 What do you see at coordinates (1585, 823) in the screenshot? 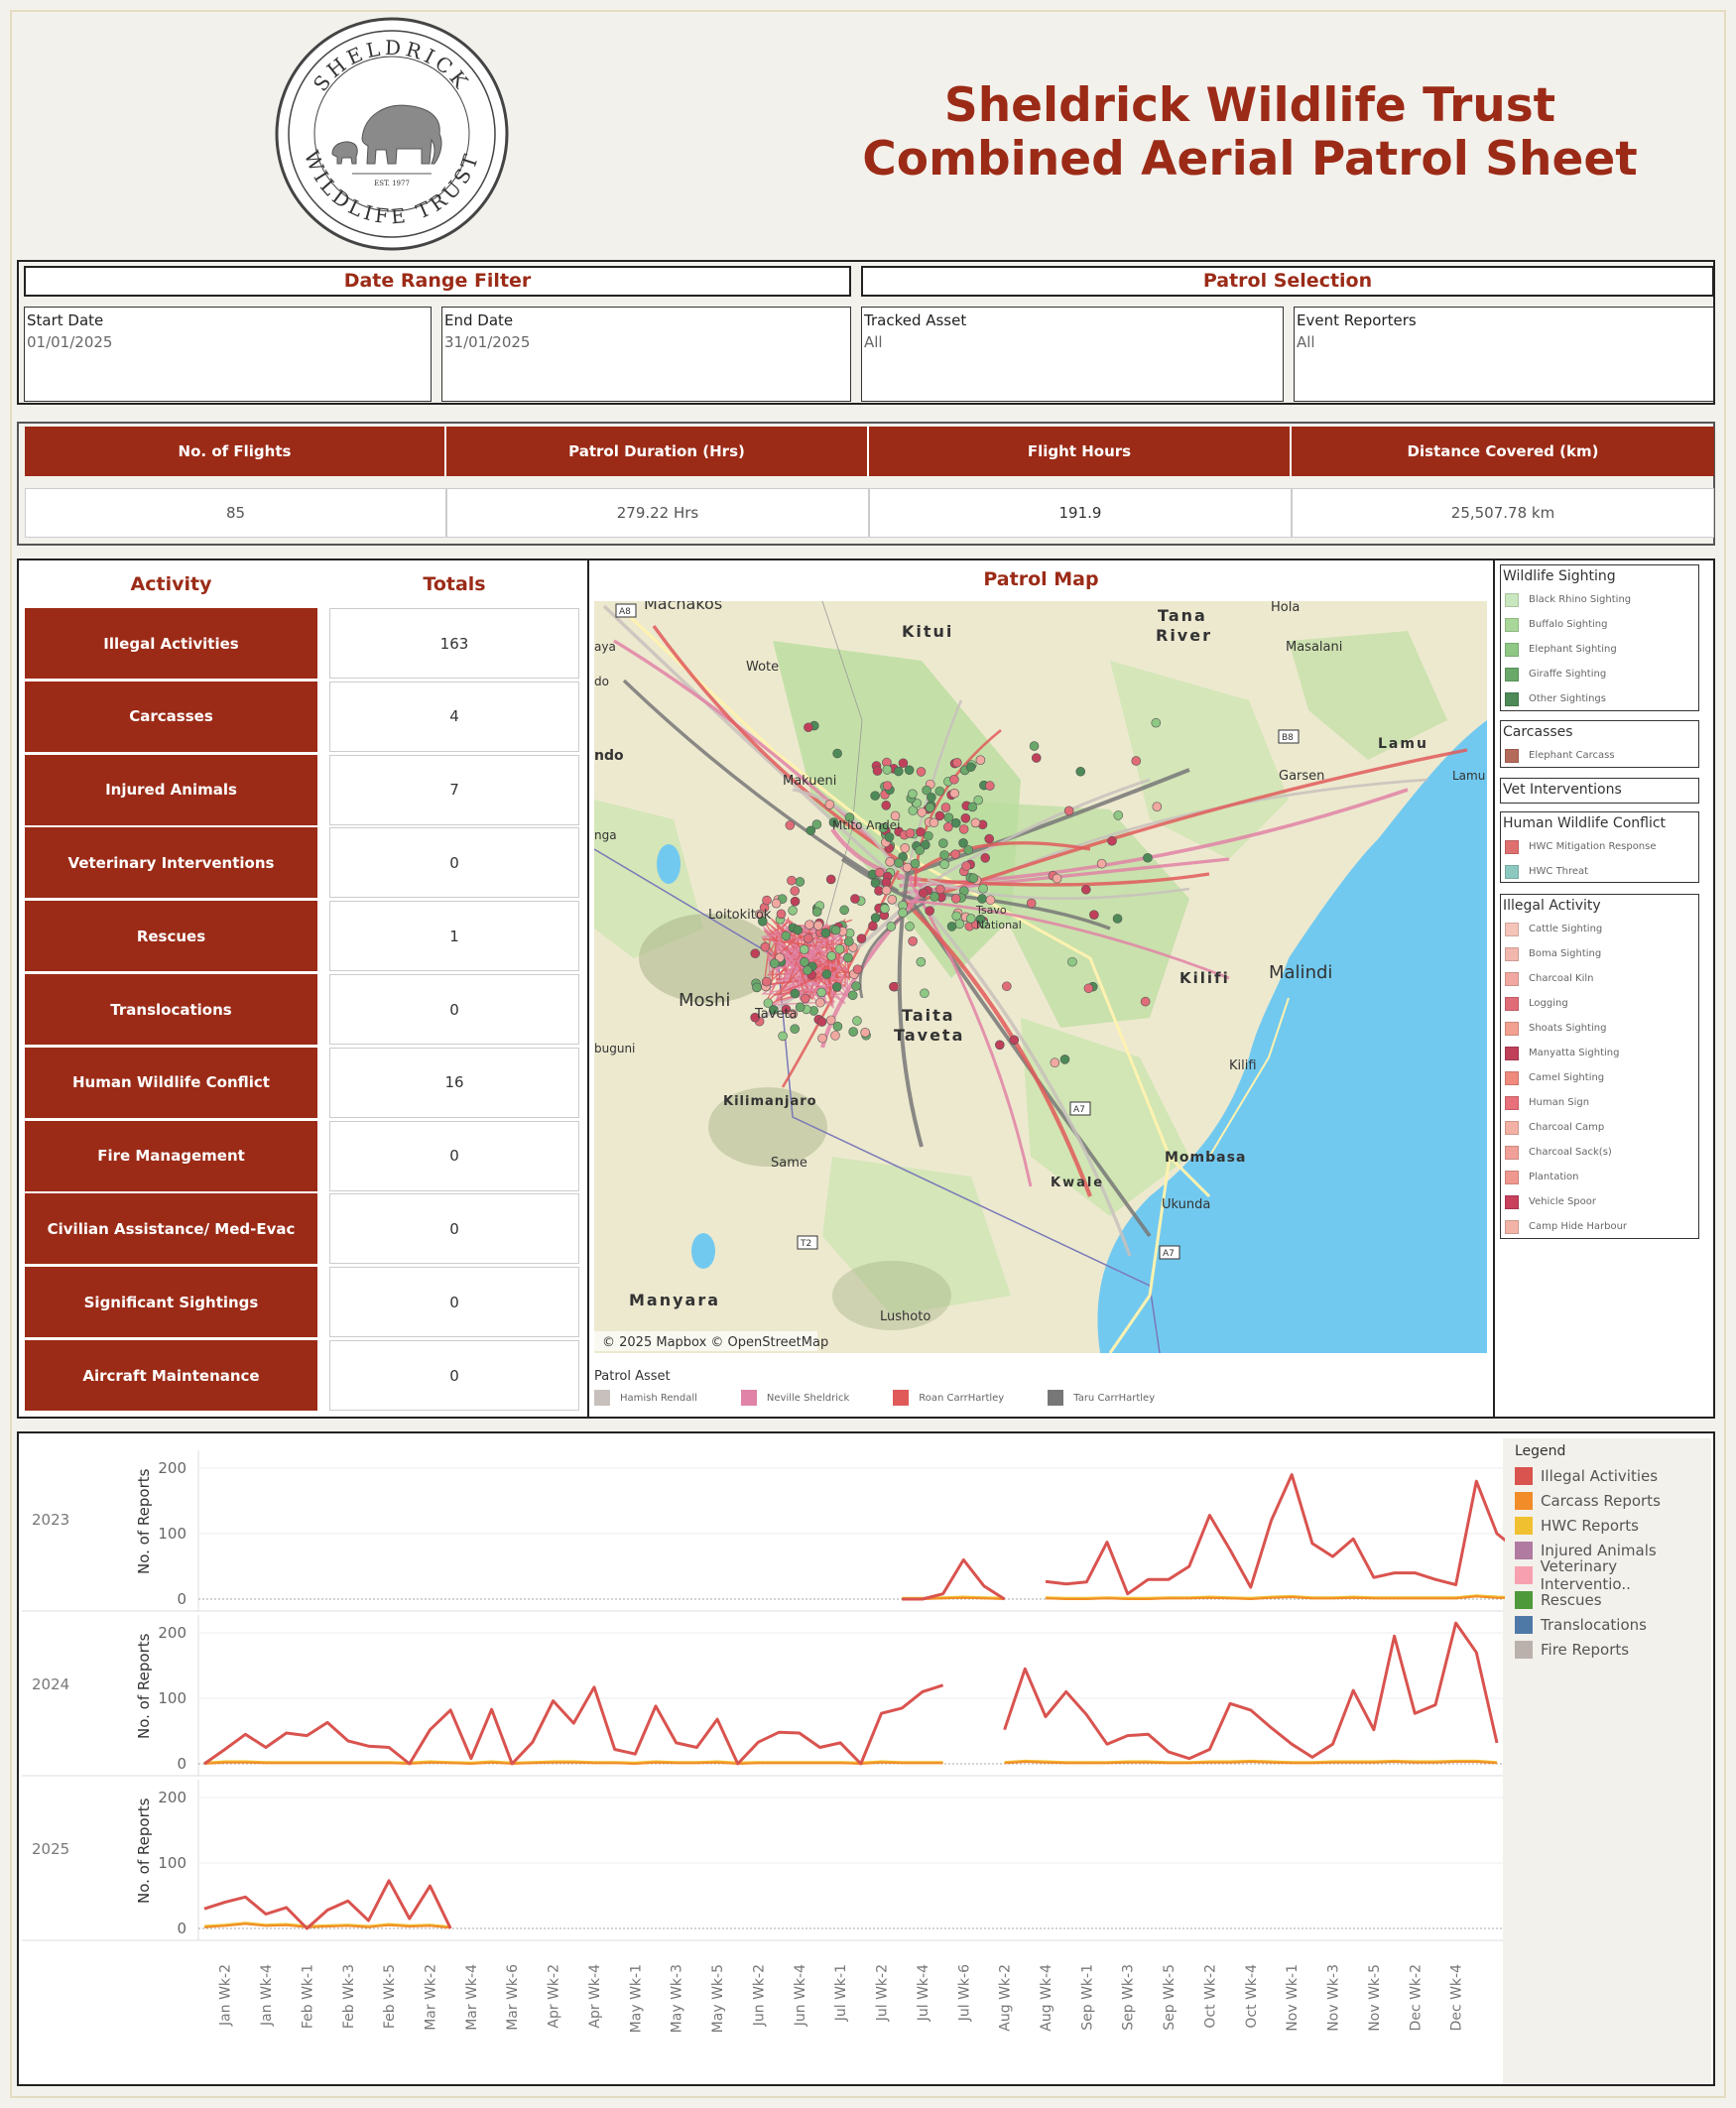
I see `map-legend-title: Human Wildlife Conflict` at bounding box center [1585, 823].